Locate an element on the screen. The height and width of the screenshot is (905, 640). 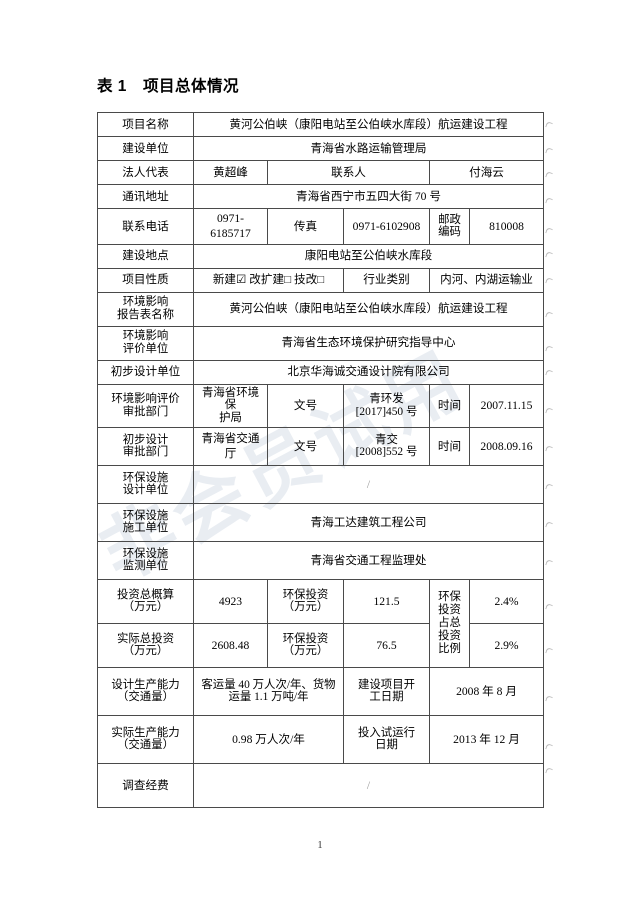
table-row-preliminary-design-unit: 初步设计单位 北京华海诚交通设计院有限公司 is located at coordinates (321, 372).